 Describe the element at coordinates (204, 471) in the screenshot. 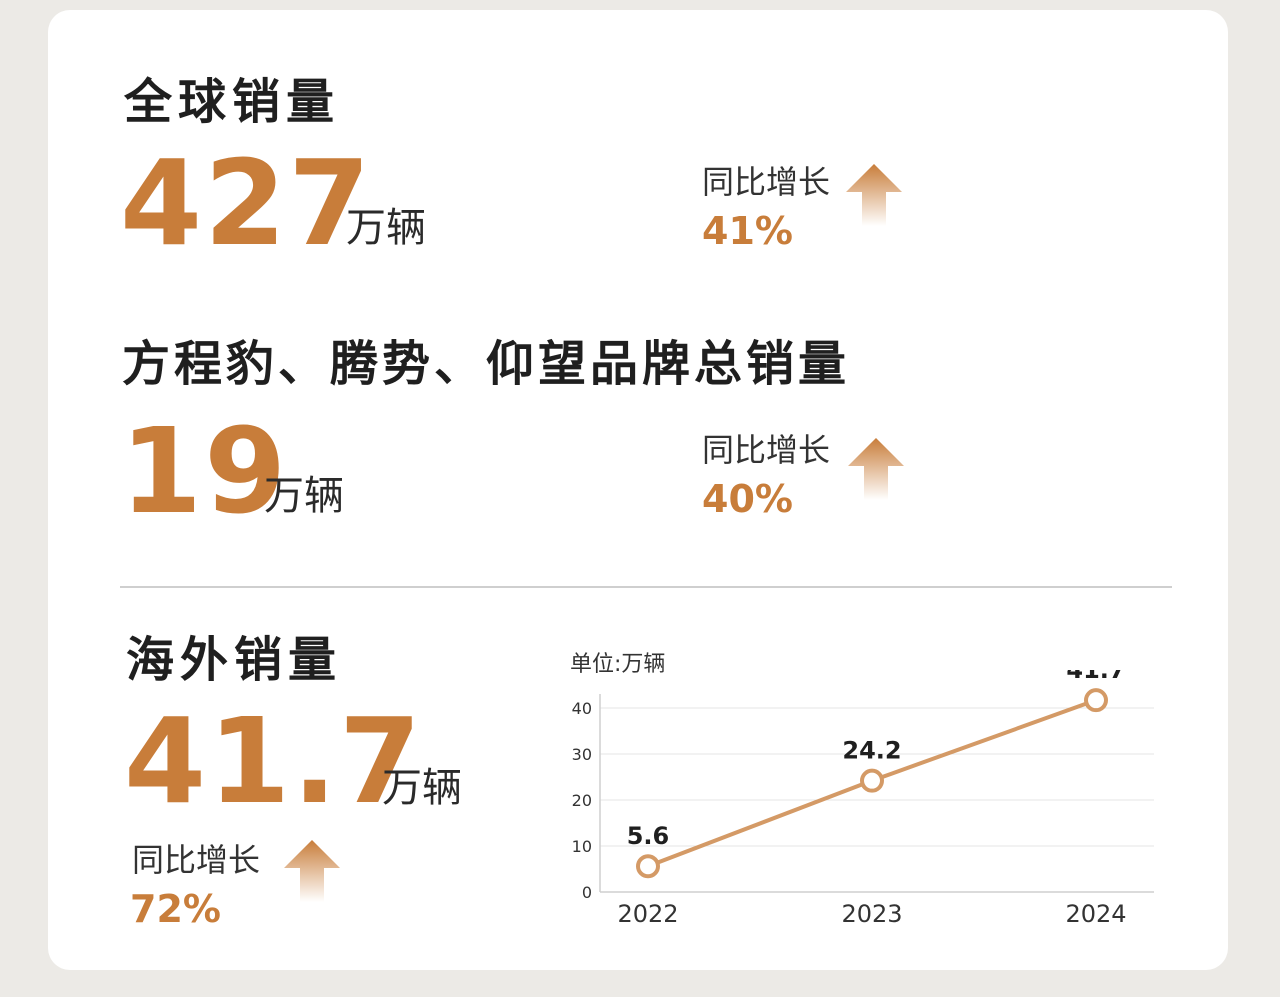

I see `brands-sales-value: 19` at that location.